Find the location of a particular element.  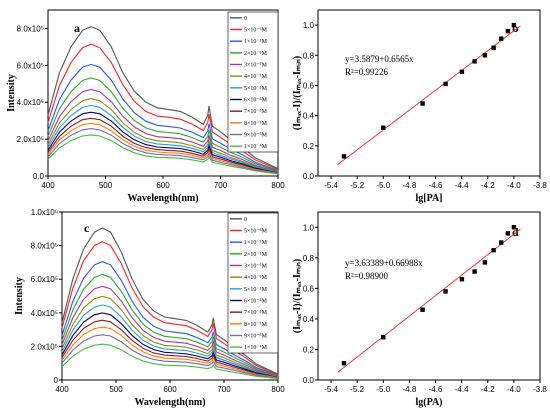

x-axis-label: Wavelength(nm) is located at coordinates (162, 198).